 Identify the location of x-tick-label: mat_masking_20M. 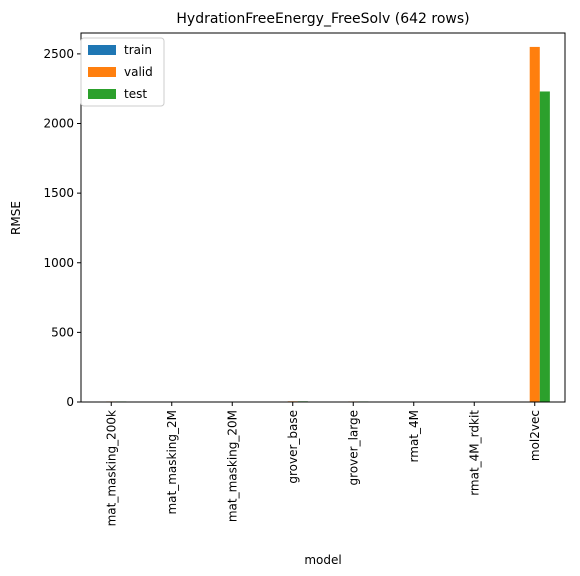
(232, 466).